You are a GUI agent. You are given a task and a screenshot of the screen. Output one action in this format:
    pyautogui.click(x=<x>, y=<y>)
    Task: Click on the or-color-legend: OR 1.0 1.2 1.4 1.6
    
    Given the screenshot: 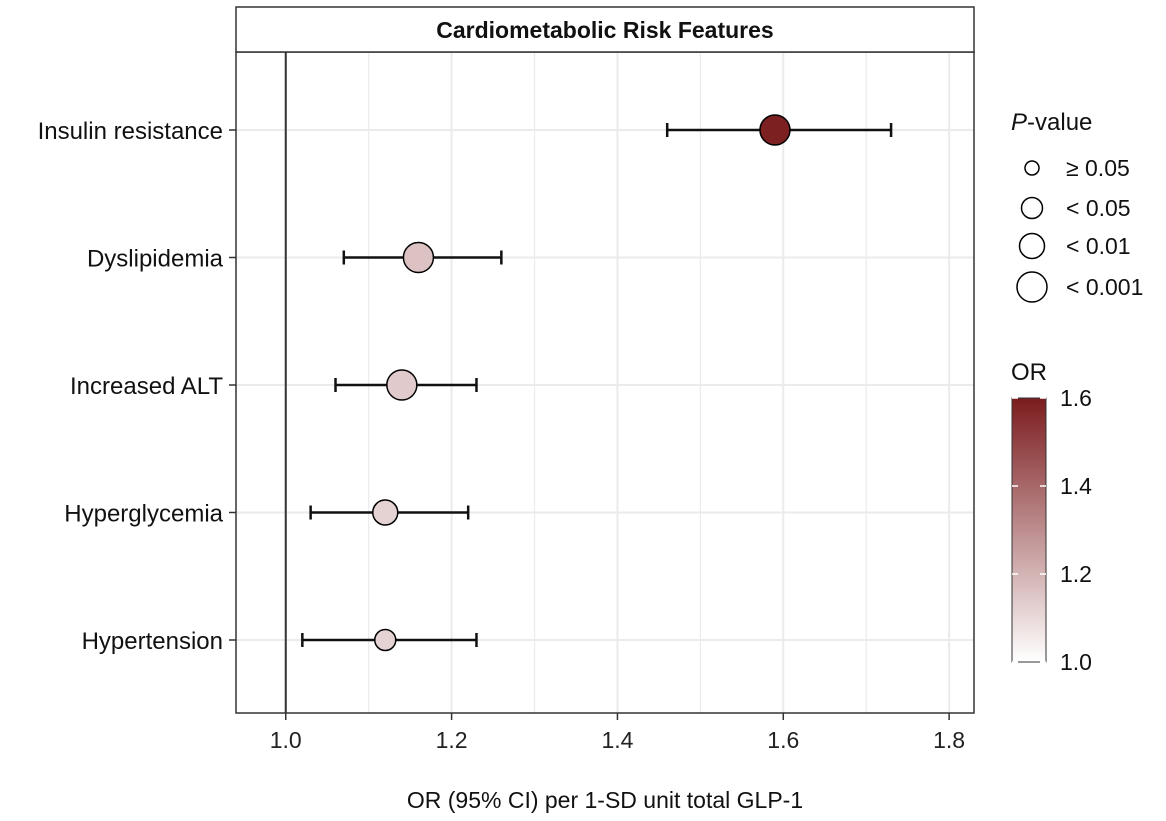 What is the action you would take?
    pyautogui.click(x=1051, y=517)
    